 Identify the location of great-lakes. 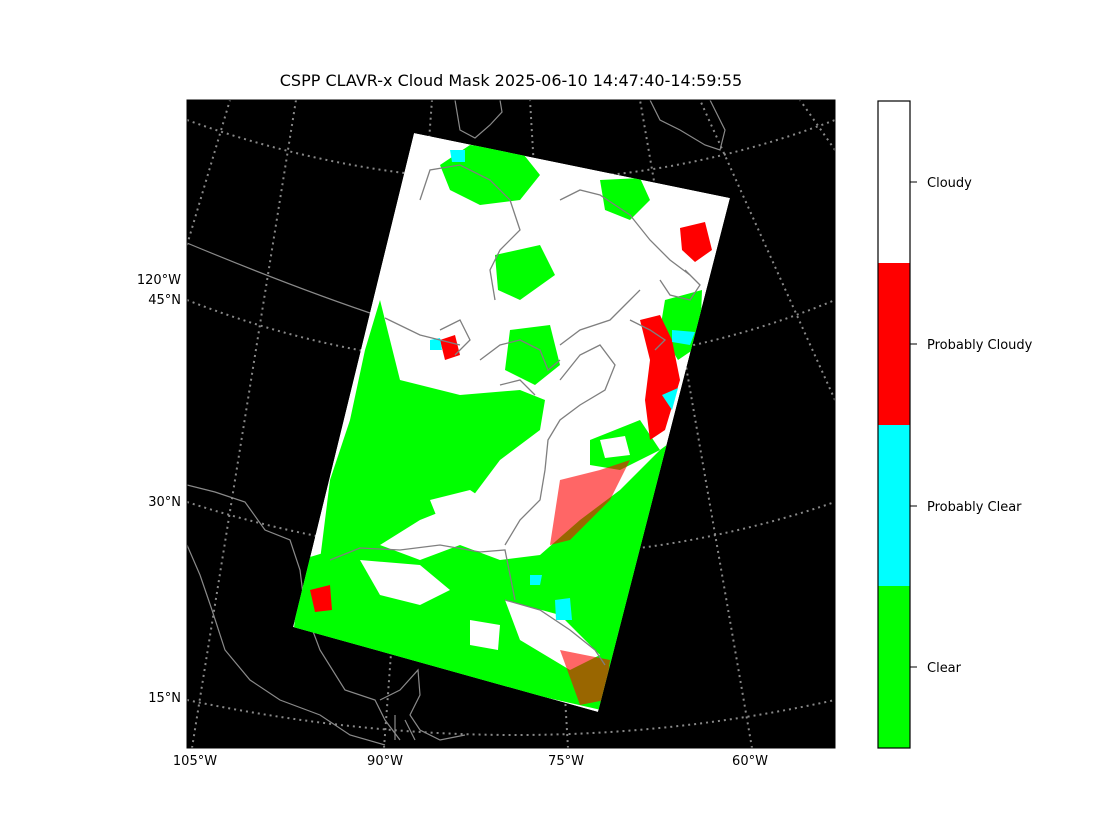
(500, 357).